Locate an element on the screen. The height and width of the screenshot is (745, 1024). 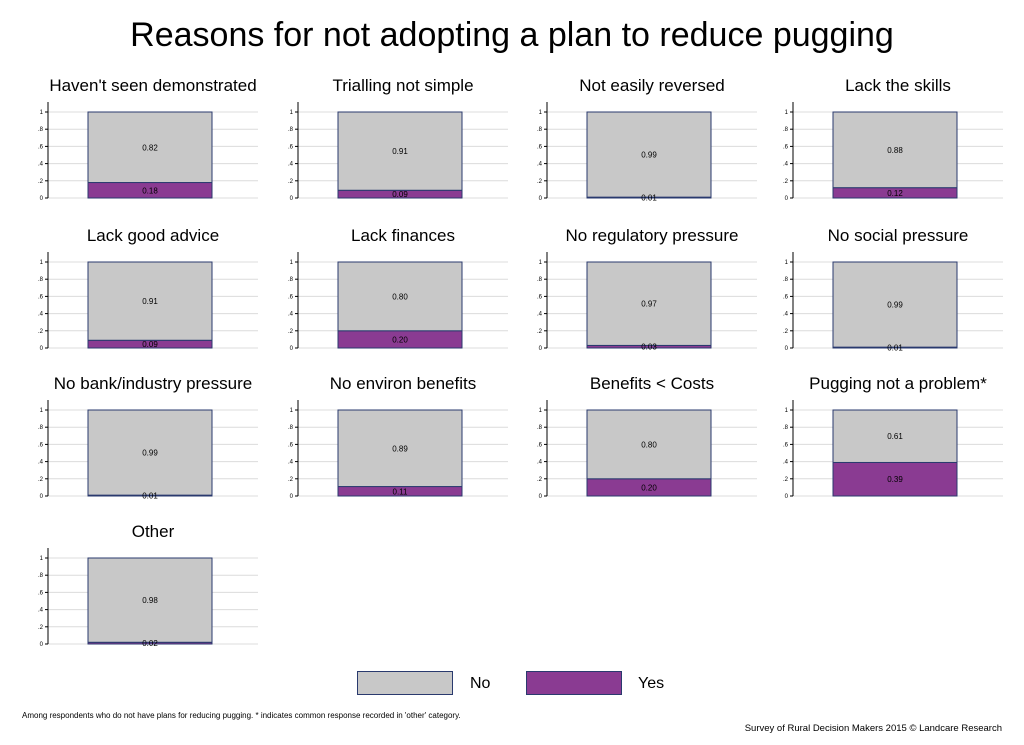
data-label-no: 0.82 is located at coordinates (150, 147).